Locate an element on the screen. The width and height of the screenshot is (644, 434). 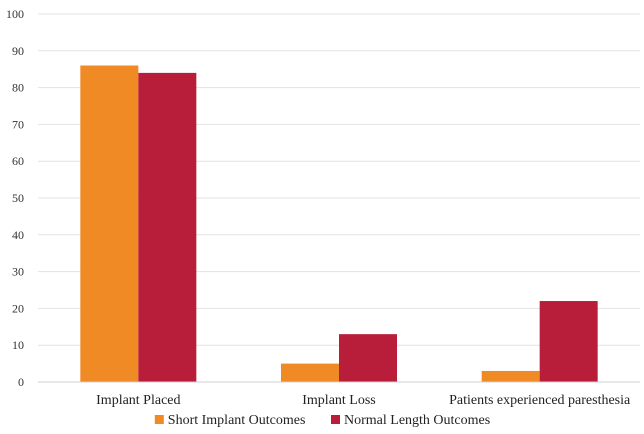
y-tick-label: 10 is located at coordinates (18, 345).